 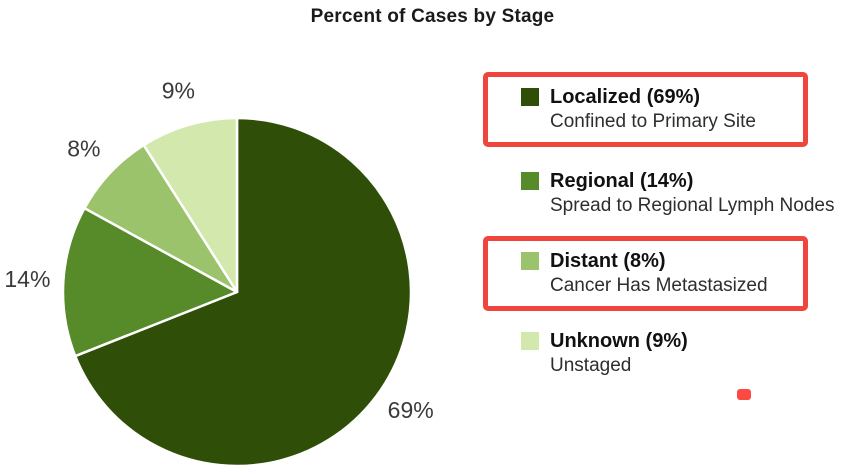 I want to click on legend-item-localized: Localized (69%) Confined to Primary Site, so click(x=645, y=109).